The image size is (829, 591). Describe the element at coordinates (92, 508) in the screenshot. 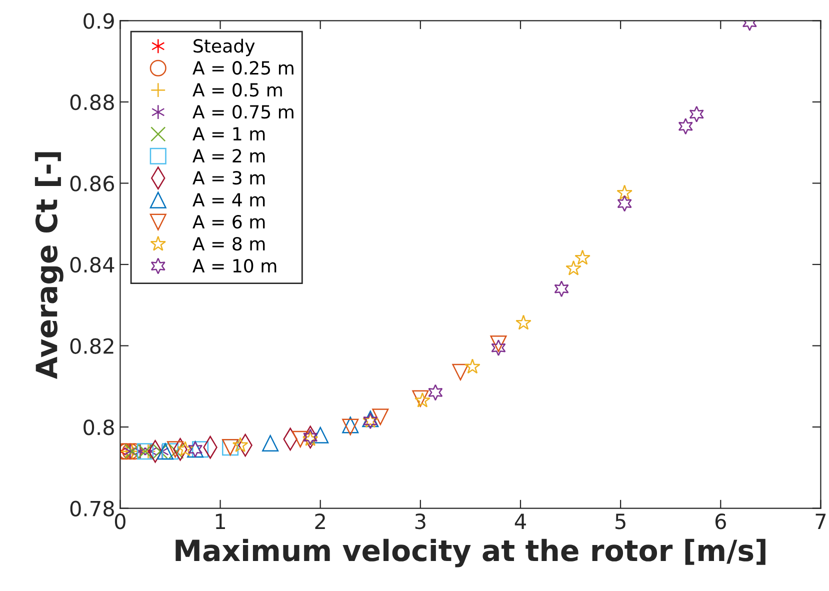

I see `y-tick-label: 0.78` at that location.